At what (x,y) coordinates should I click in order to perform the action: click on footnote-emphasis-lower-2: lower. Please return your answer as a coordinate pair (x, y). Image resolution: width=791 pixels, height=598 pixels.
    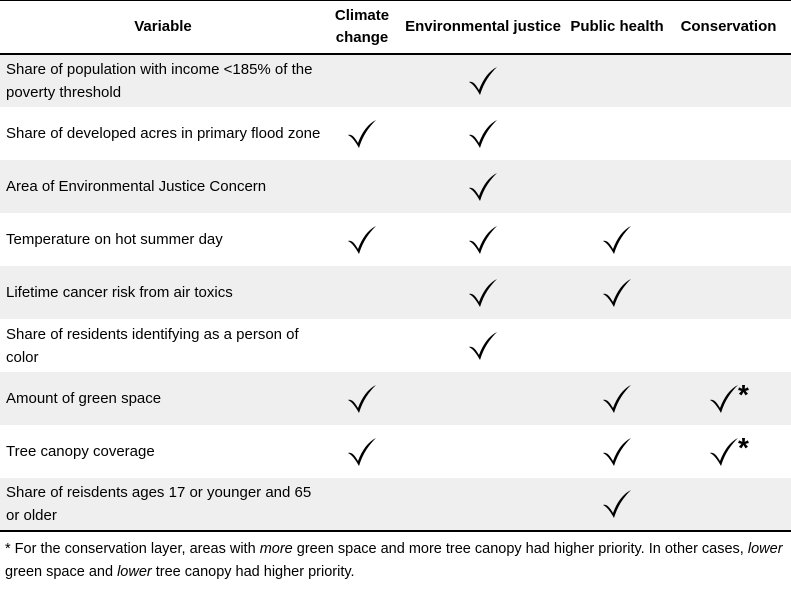
    Looking at the image, I should click on (134, 572).